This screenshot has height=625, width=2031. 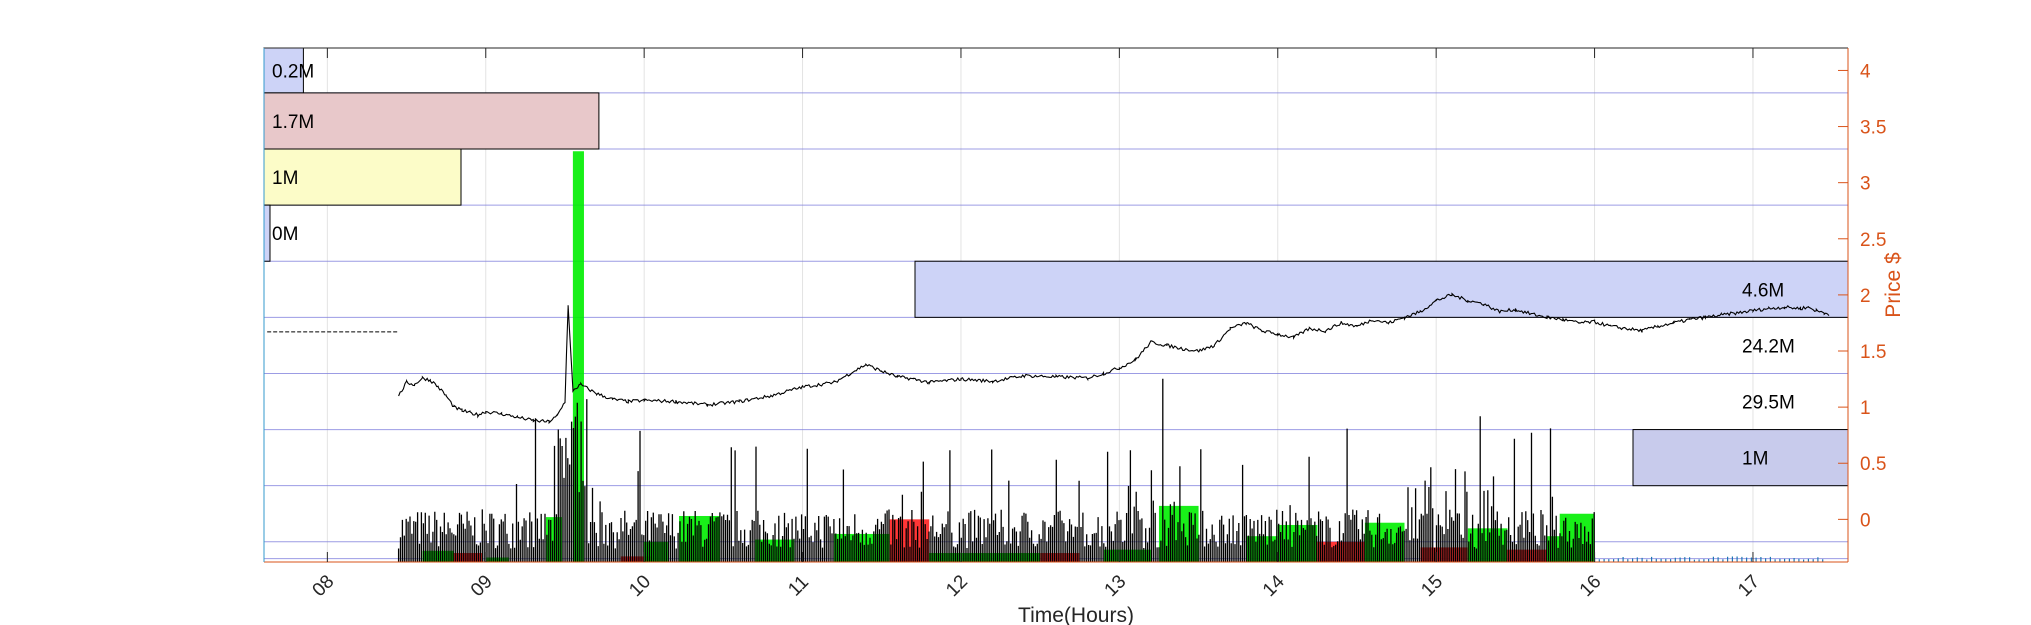 I want to click on x-tick-label: 16, so click(x=1591, y=586).